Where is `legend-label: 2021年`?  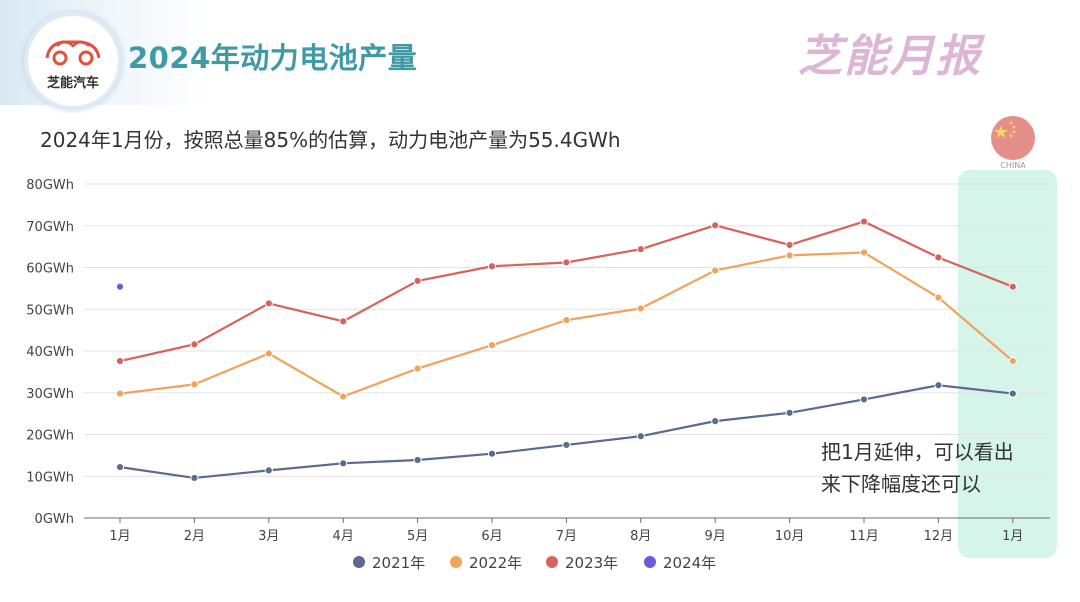 legend-label: 2021年 is located at coordinates (398, 563).